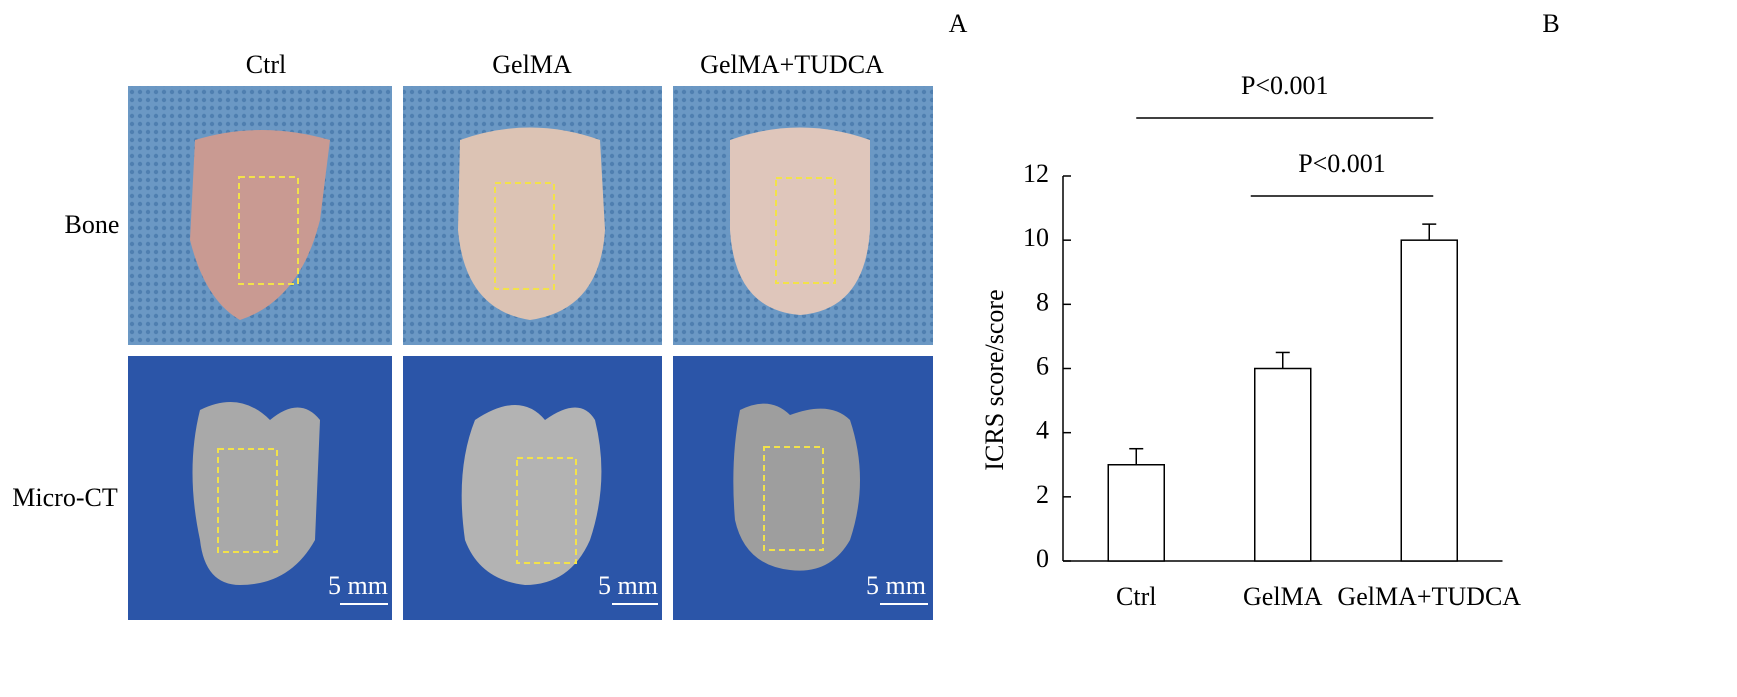 The width and height of the screenshot is (1737, 697). What do you see at coordinates (1283, 596) in the screenshot?
I see `x-tick-label: GelMA` at bounding box center [1283, 596].